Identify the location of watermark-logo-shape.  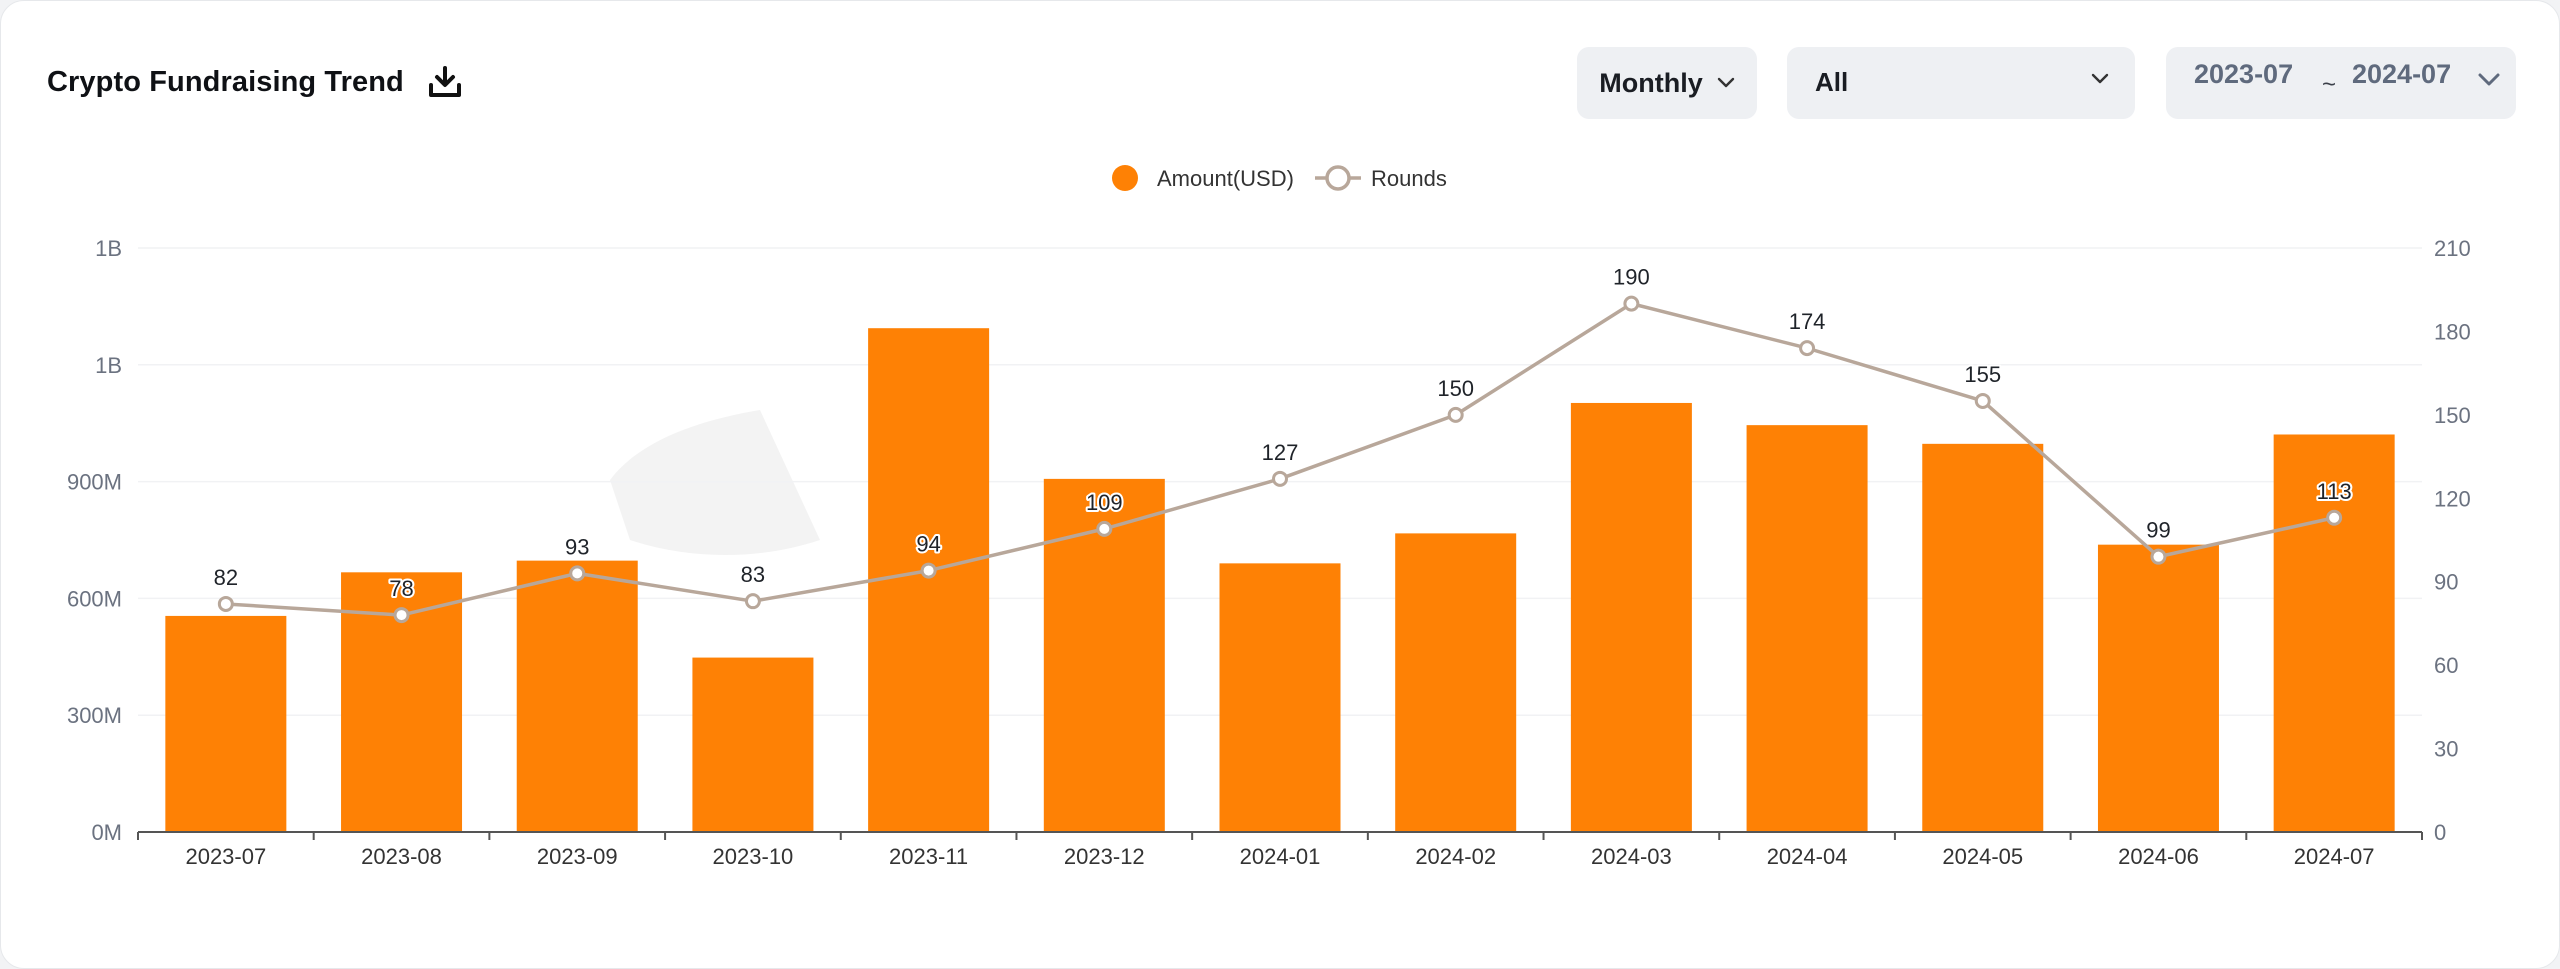
(715, 482).